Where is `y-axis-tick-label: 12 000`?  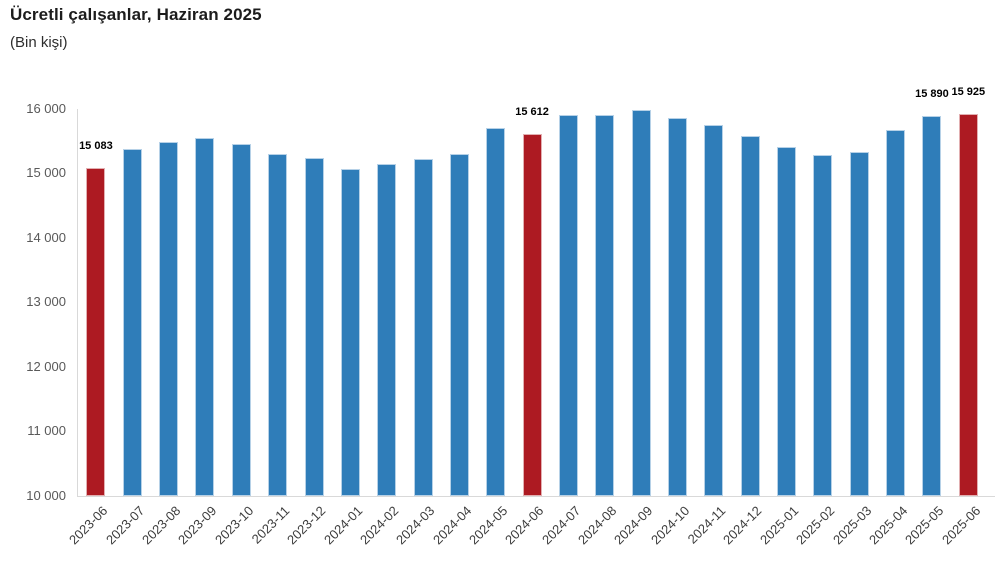 y-axis-tick-label: 12 000 is located at coordinates (46, 366).